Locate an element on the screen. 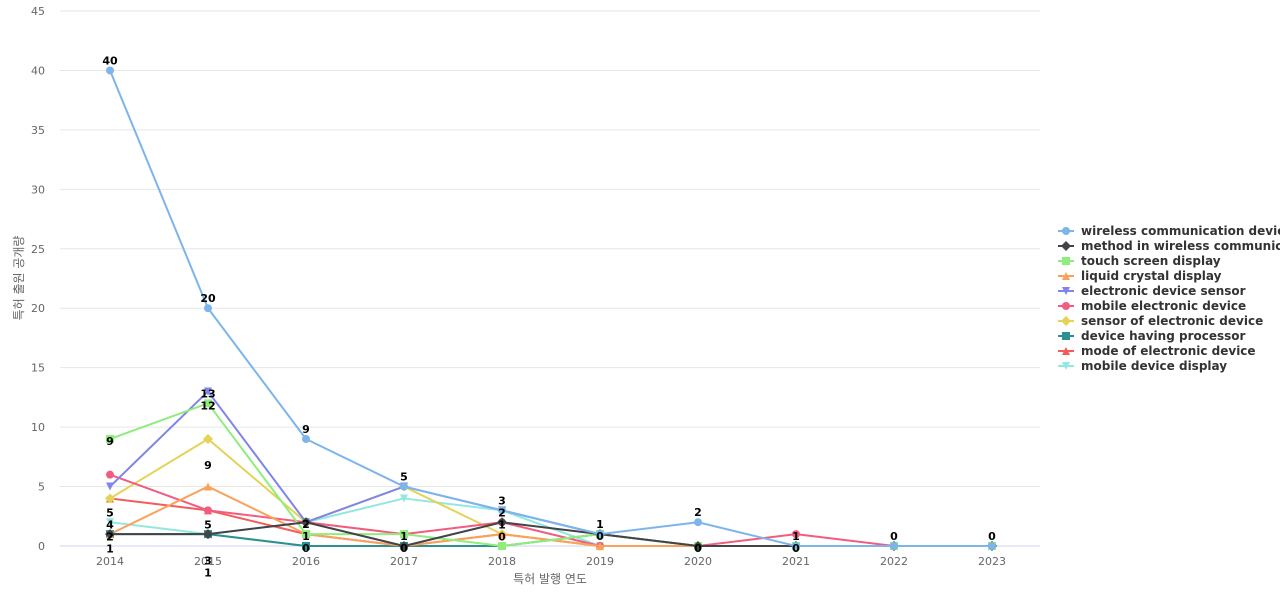  data-label: 40 is located at coordinates (110, 60).